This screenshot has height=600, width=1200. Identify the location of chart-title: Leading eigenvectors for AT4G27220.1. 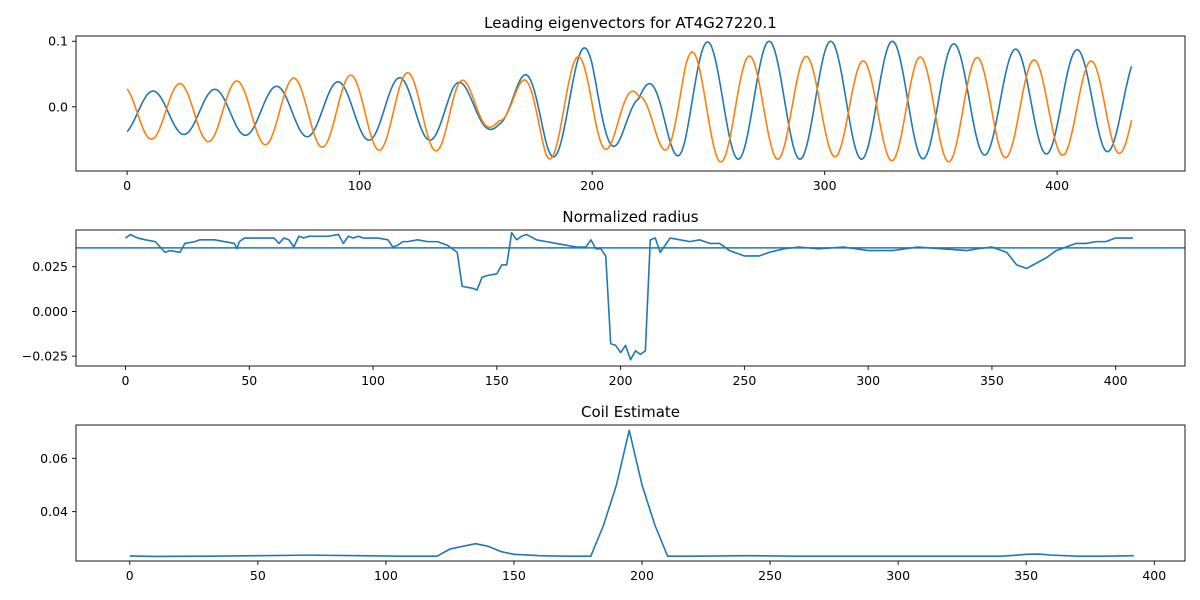
(630, 23).